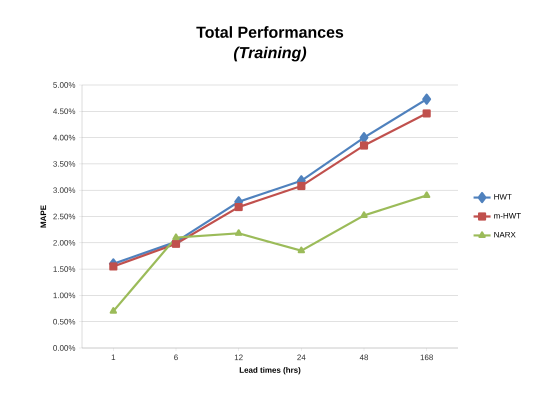  I want to click on chart-subtitle: (Training), so click(270, 54).